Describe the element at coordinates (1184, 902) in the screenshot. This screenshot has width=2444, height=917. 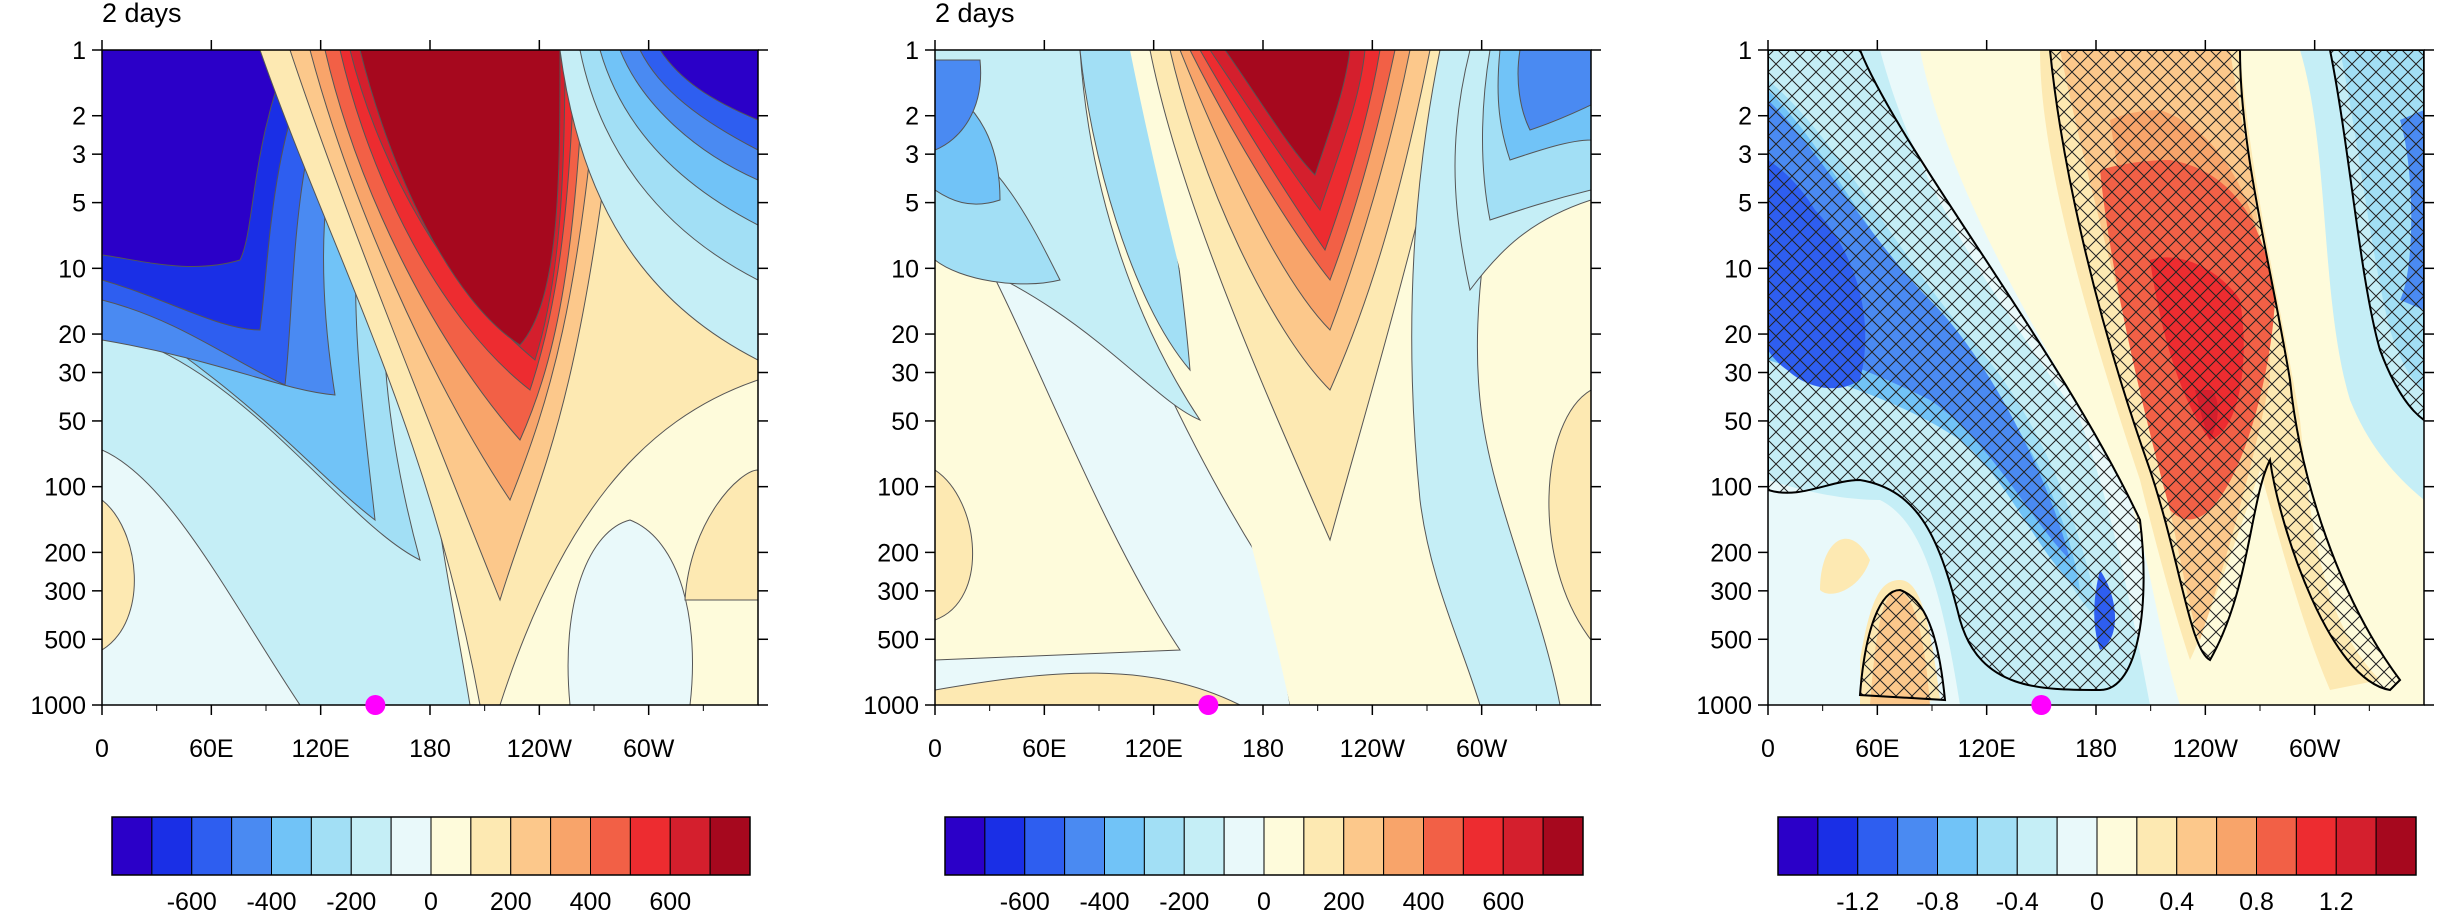
I see `colorbar-label: -200` at that location.